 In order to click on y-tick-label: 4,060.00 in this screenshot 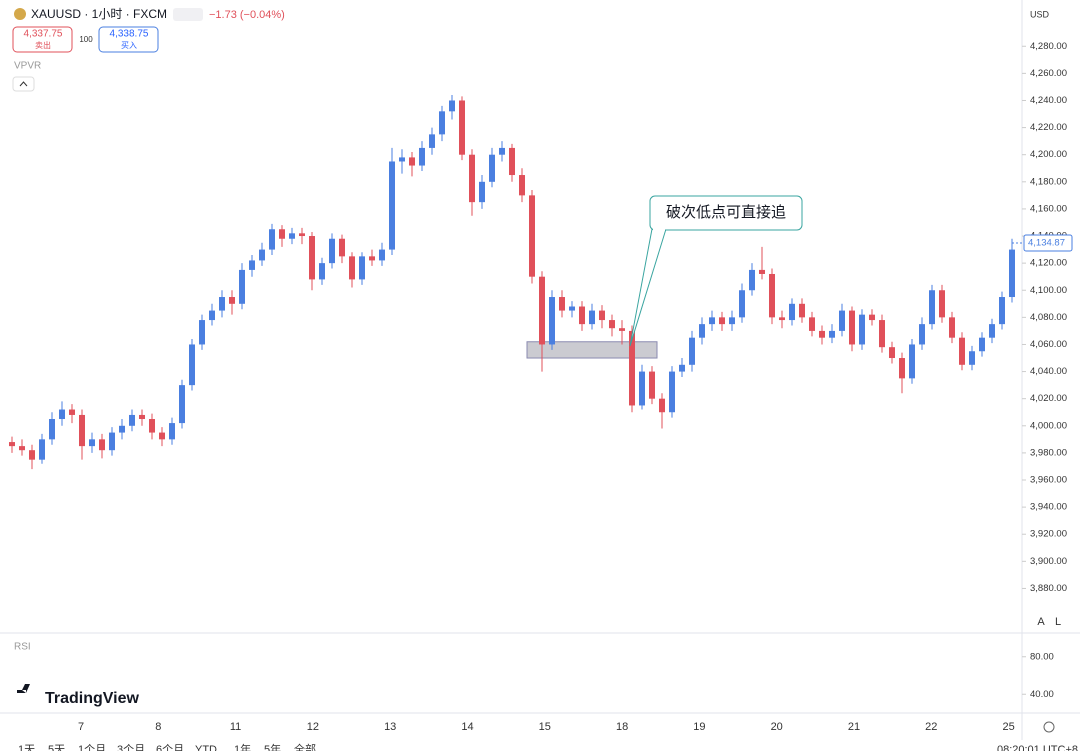, I will do `click(1048, 344)`.